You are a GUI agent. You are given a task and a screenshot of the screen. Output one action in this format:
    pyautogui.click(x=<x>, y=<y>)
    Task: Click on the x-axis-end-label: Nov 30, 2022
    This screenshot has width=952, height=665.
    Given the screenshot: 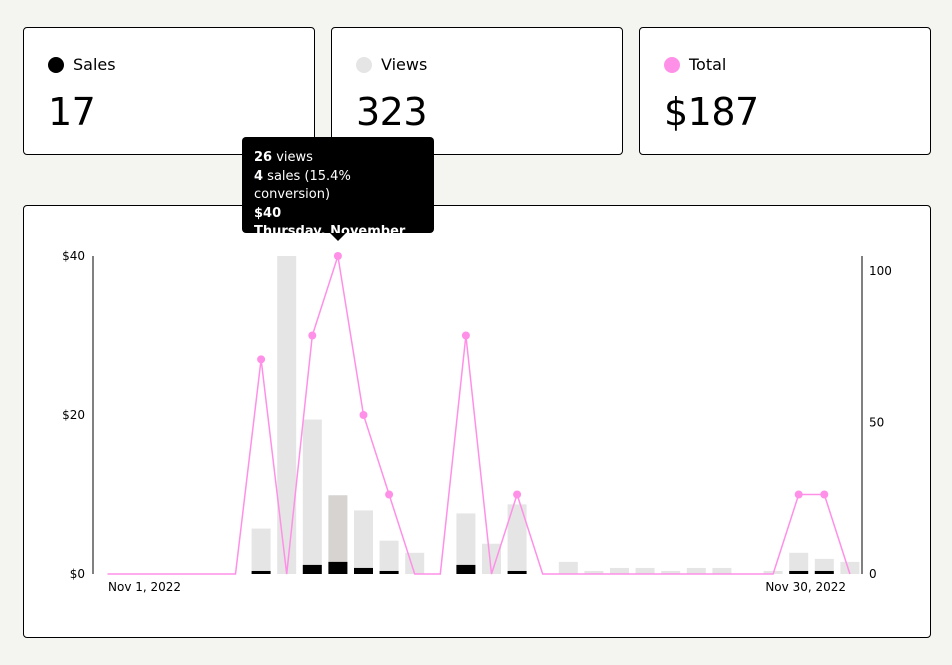 What is the action you would take?
    pyautogui.click(x=805, y=587)
    